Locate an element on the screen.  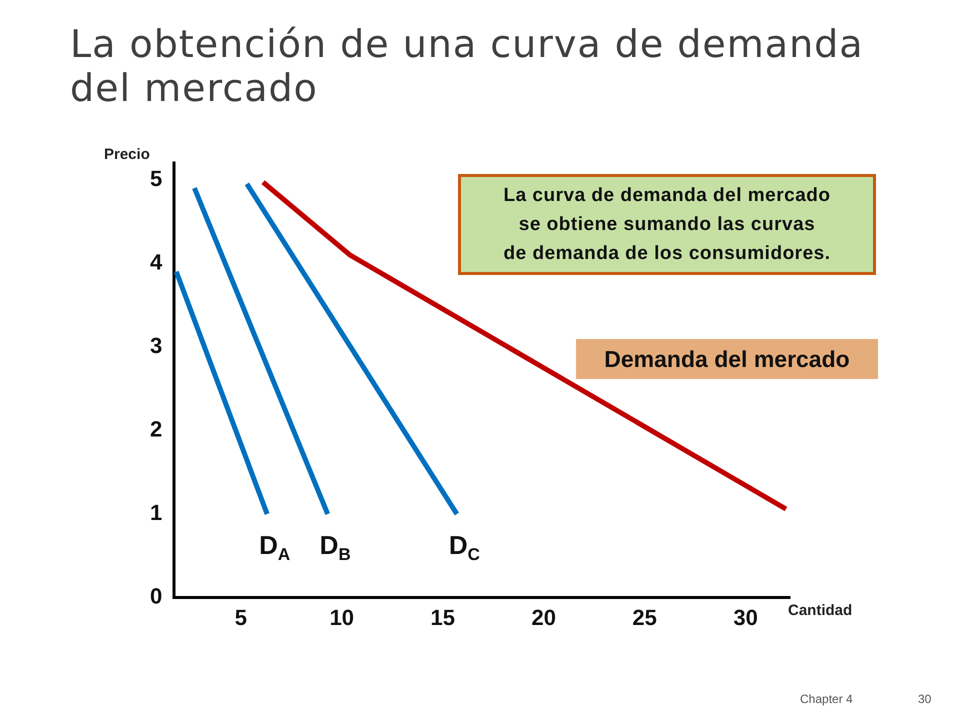
y-tick-label: 5 is located at coordinates (156, 178).